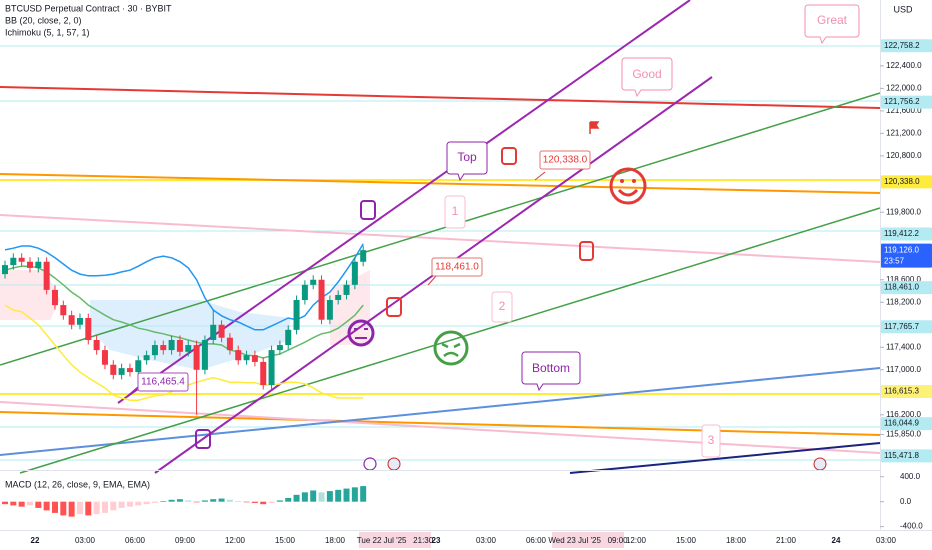 This screenshot has height=550, width=932. I want to click on smiley-face, so click(361, 333).